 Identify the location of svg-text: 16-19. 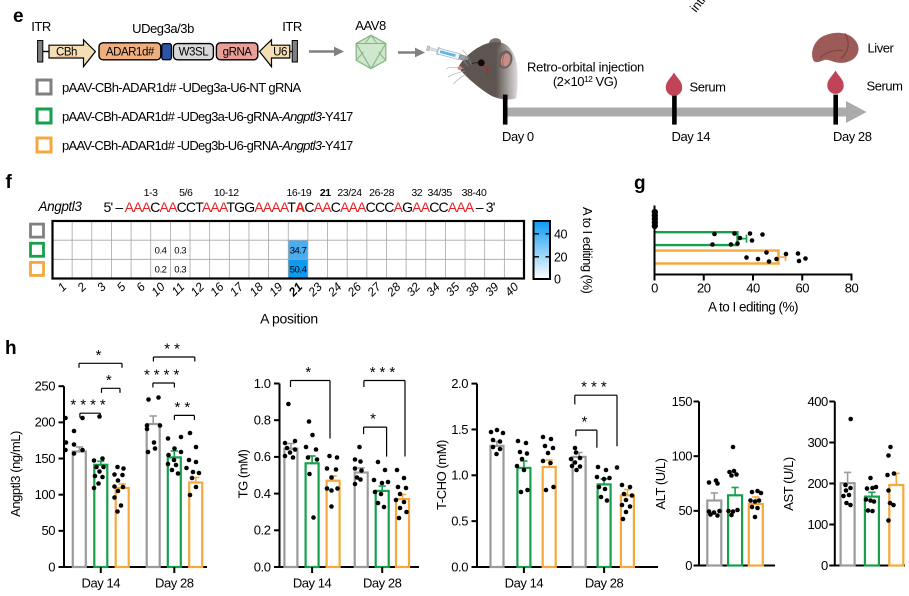
(298, 193).